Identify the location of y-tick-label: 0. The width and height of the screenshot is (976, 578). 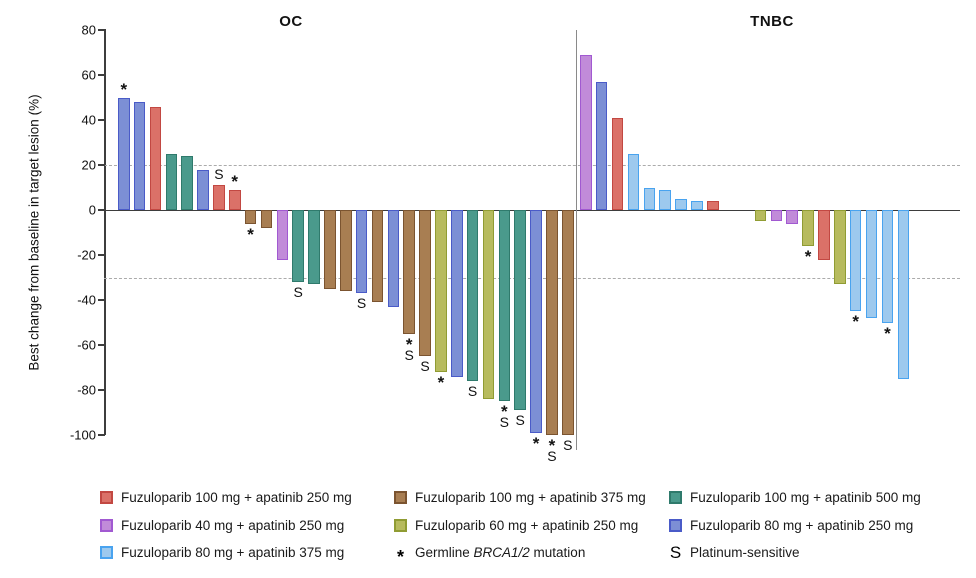
(92, 210).